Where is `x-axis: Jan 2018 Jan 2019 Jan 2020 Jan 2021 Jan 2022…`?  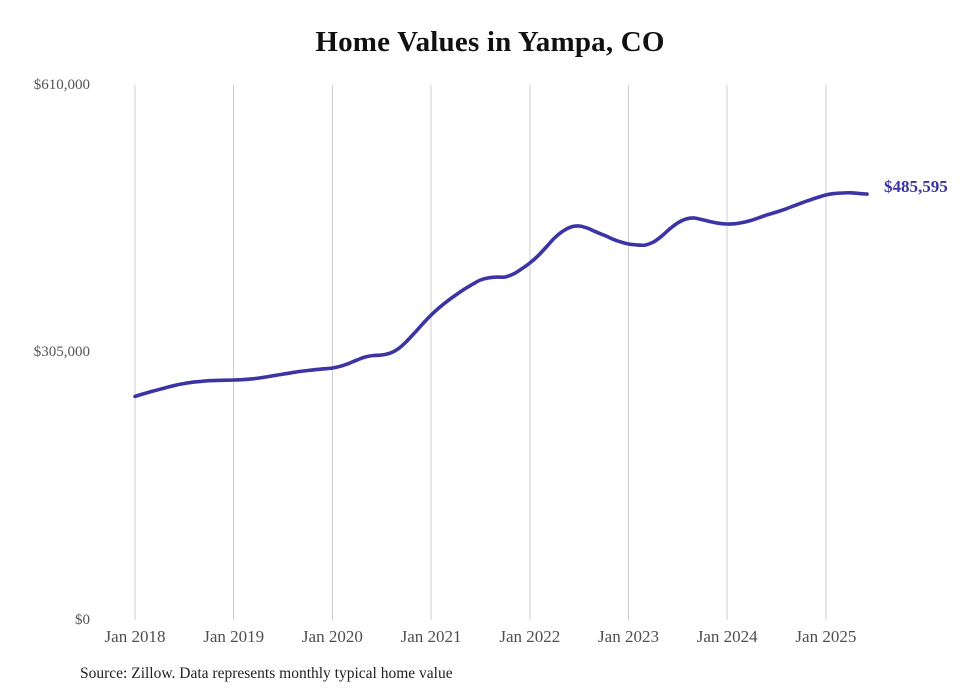
x-axis: Jan 2018 Jan 2019 Jan 2020 Jan 2021 Jan 2022… is located at coordinates (490, 639).